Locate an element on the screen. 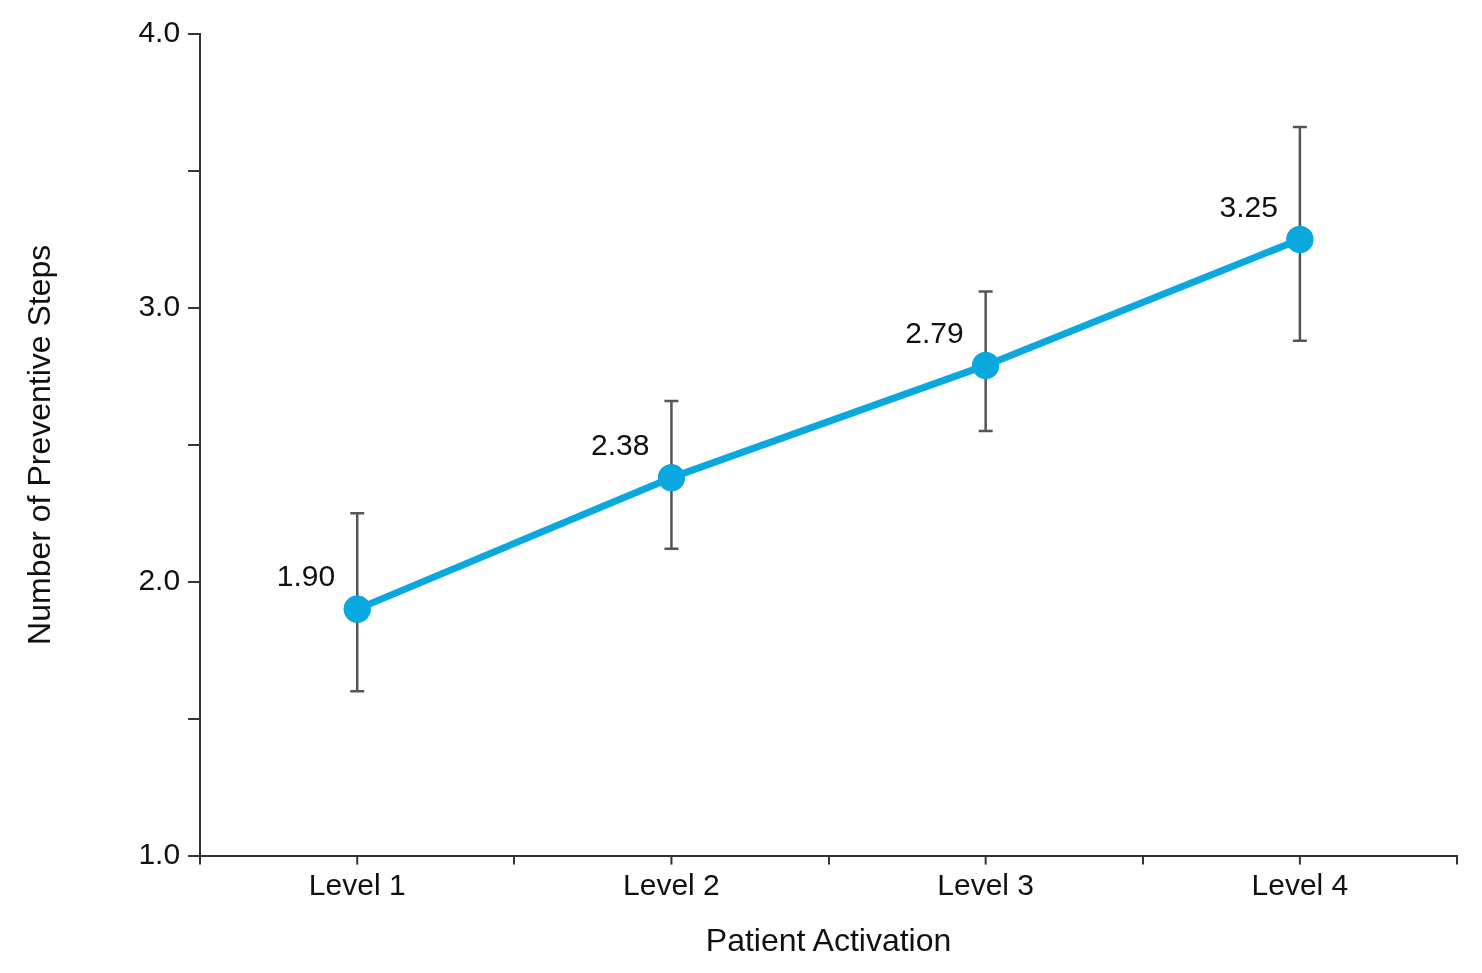 This screenshot has height=973, width=1482. data-label: 1.90 is located at coordinates (306, 576).